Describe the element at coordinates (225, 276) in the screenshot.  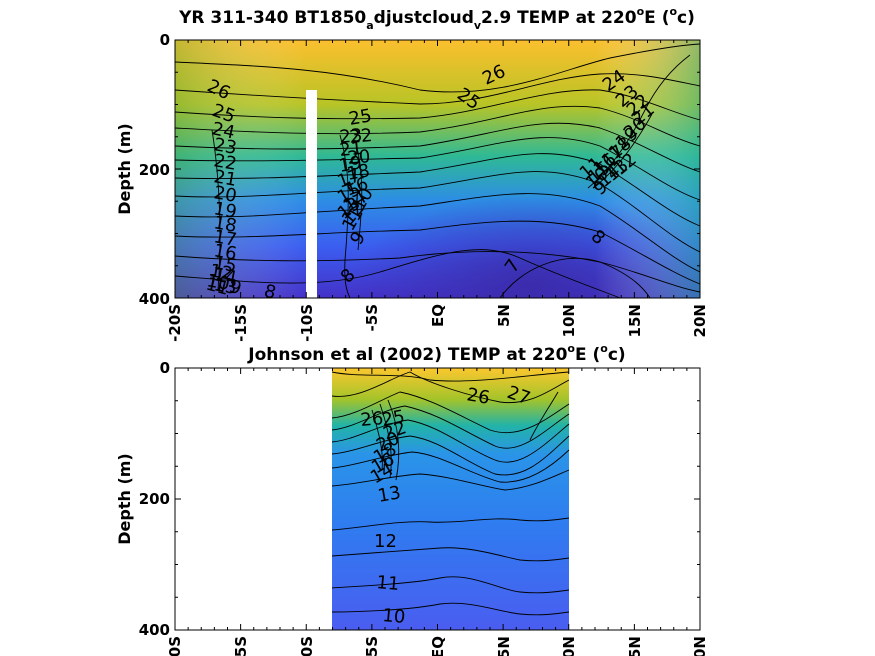
I see `contour-label: 14` at that location.